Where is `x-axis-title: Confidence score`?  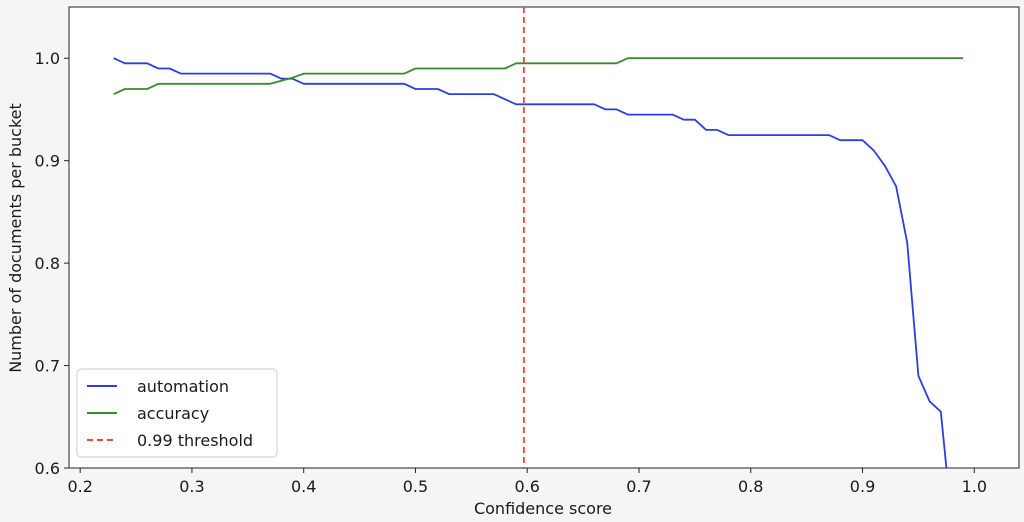
x-axis-title: Confidence score is located at coordinates (543, 508).